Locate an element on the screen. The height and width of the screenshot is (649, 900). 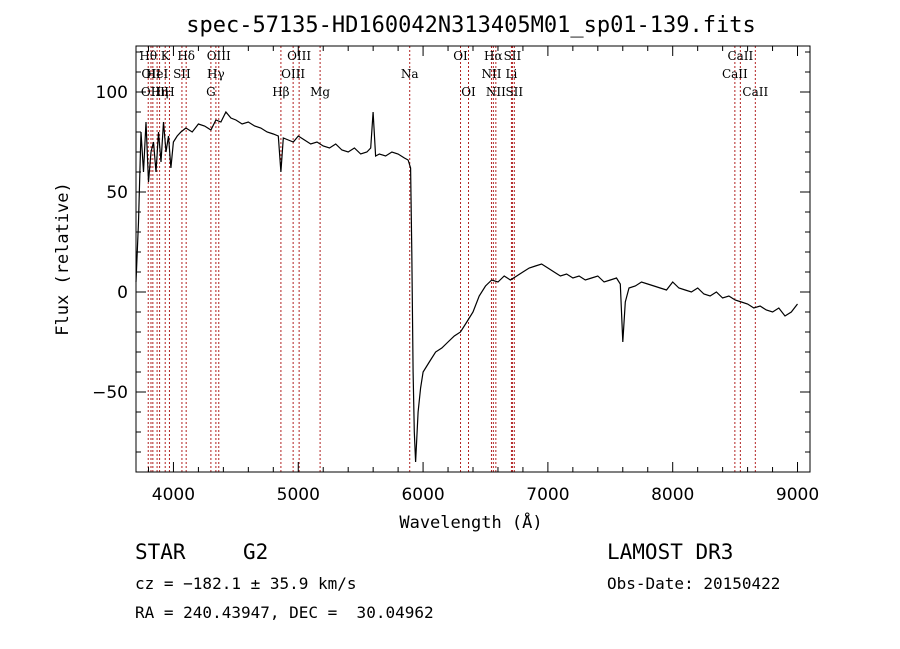
spectral-line-label: Li is located at coordinates (512, 74).